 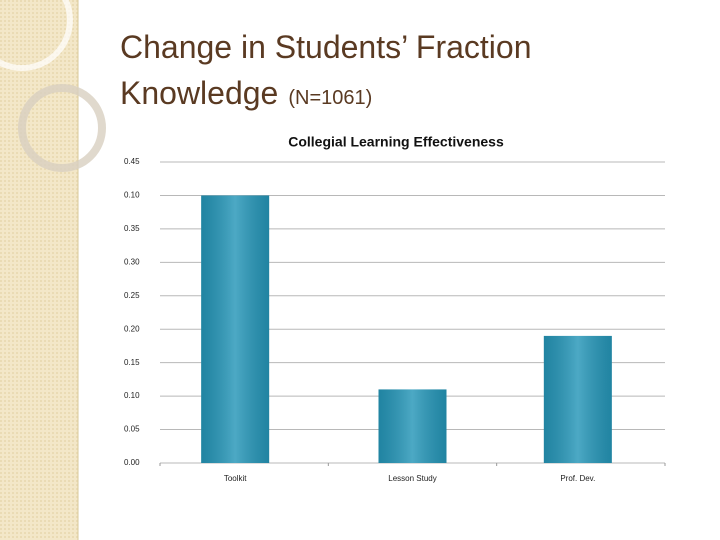 What do you see at coordinates (132, 261) in the screenshot?
I see `y-tick-label: 0.30` at bounding box center [132, 261].